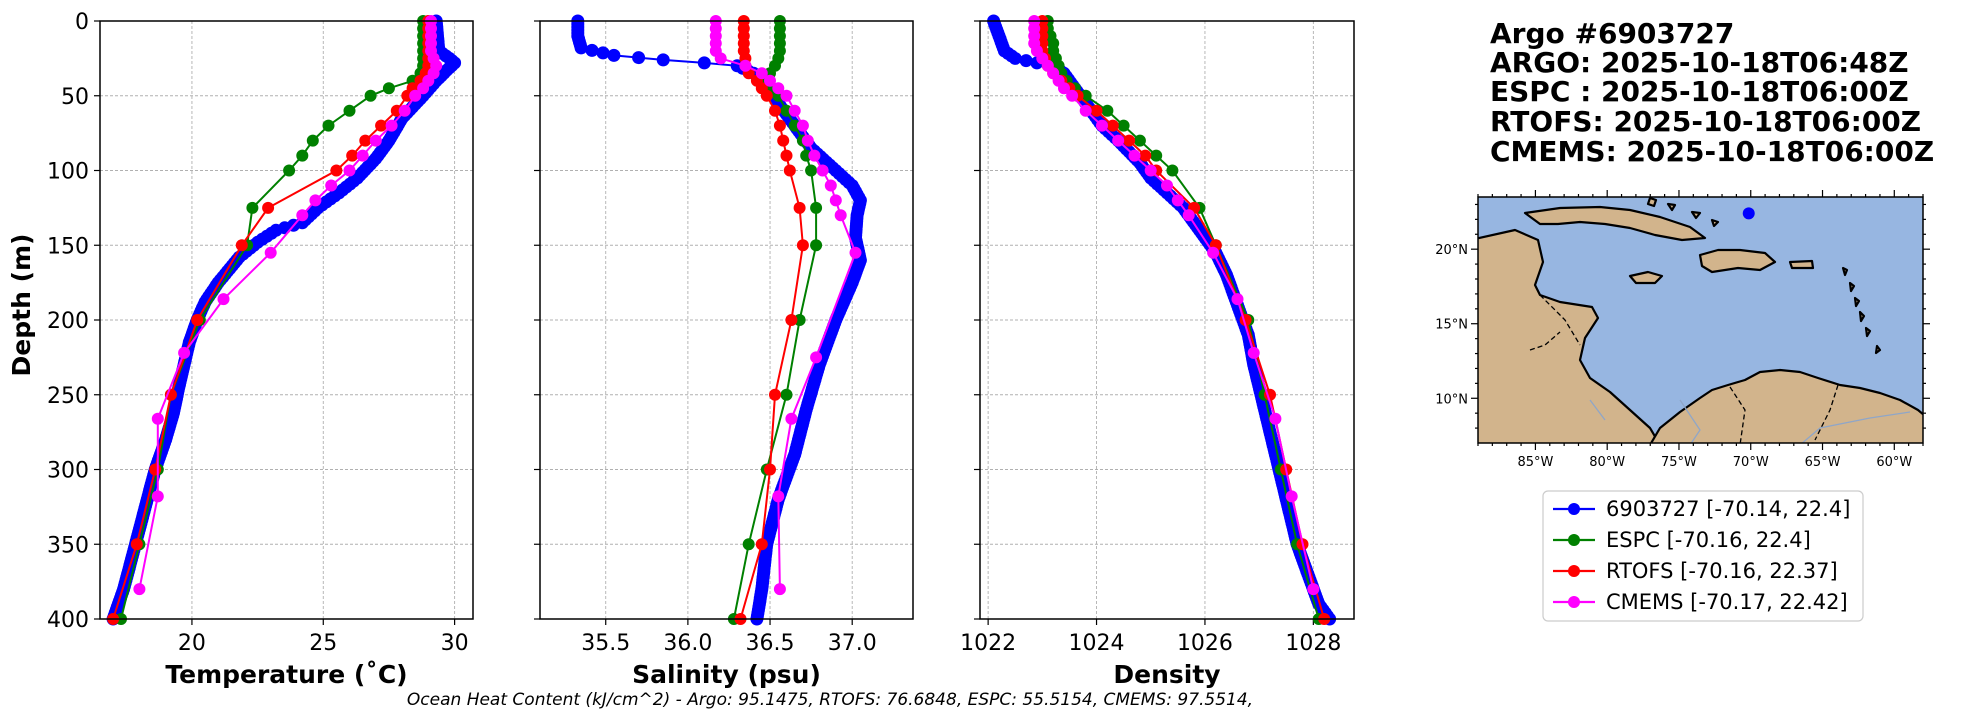  What do you see at coordinates (852, 643) in the screenshot?
I see `x-tick-label: 37.0` at bounding box center [852, 643].